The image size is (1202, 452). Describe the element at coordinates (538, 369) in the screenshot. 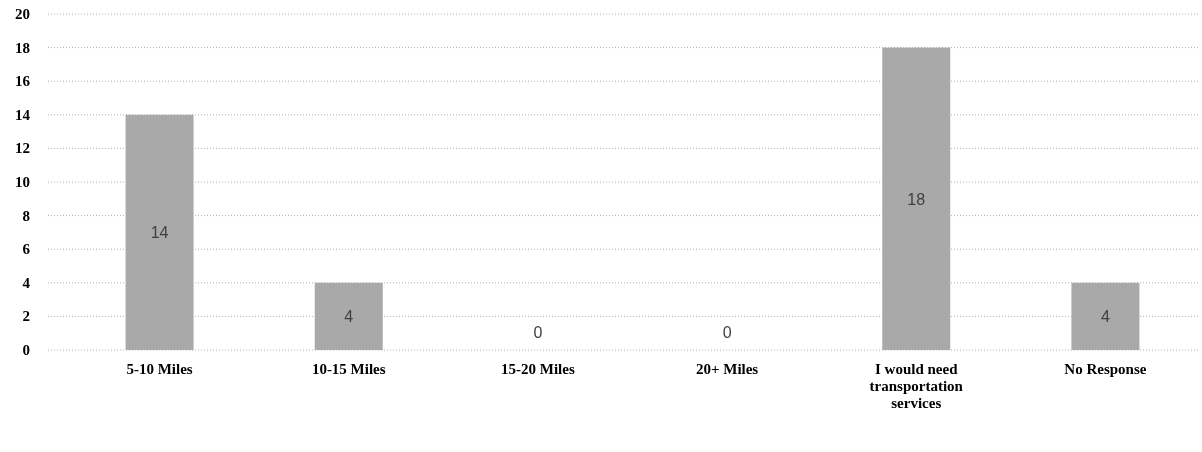

I see `x-tick-label: 15-20 Miles` at that location.